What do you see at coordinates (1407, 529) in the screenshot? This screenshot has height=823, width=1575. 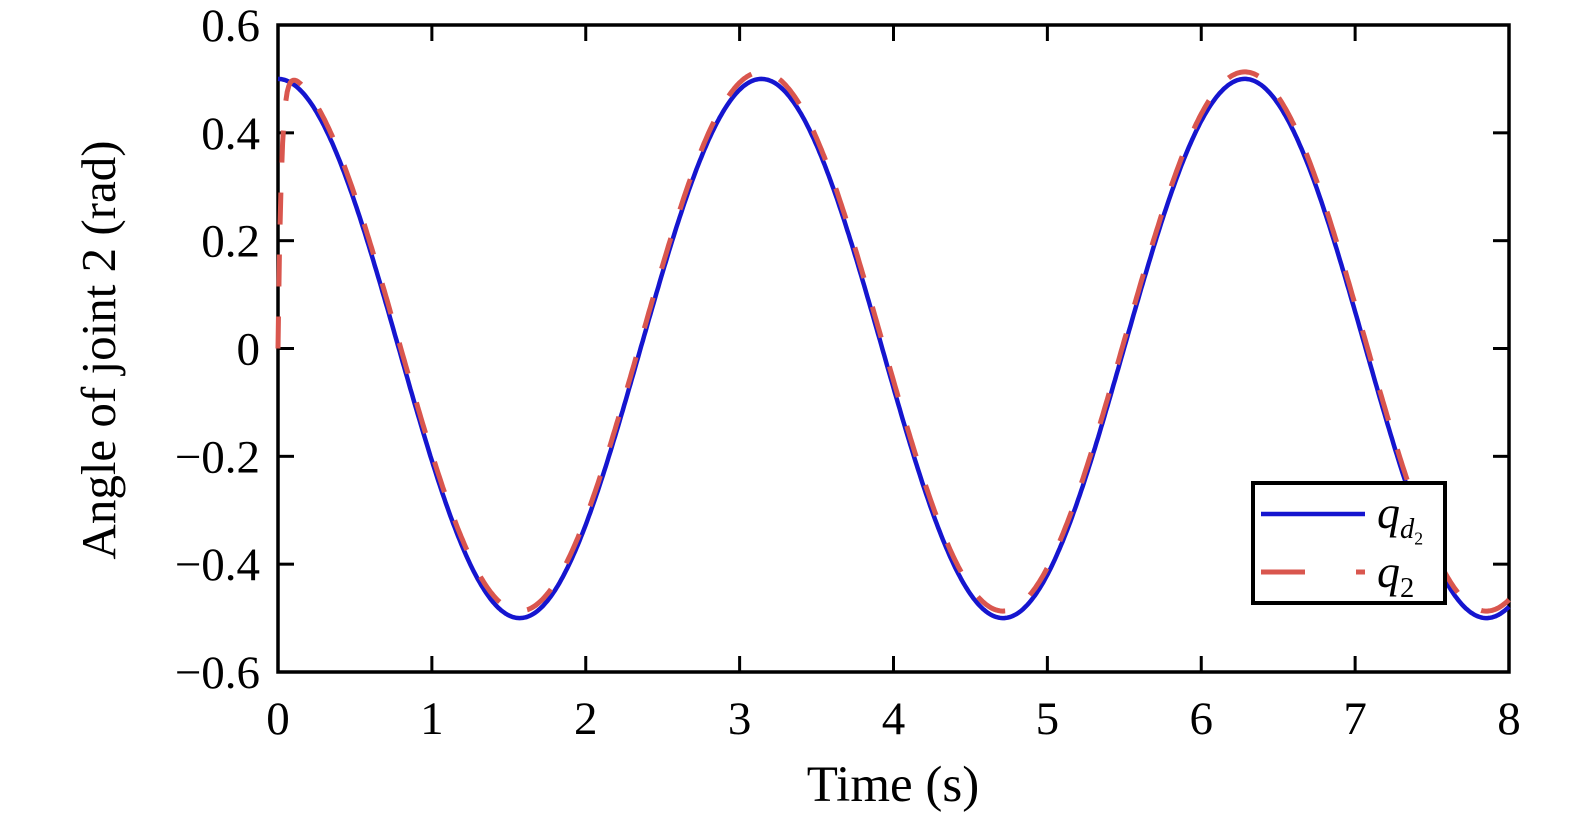 I see `legend-label-part: d` at bounding box center [1407, 529].